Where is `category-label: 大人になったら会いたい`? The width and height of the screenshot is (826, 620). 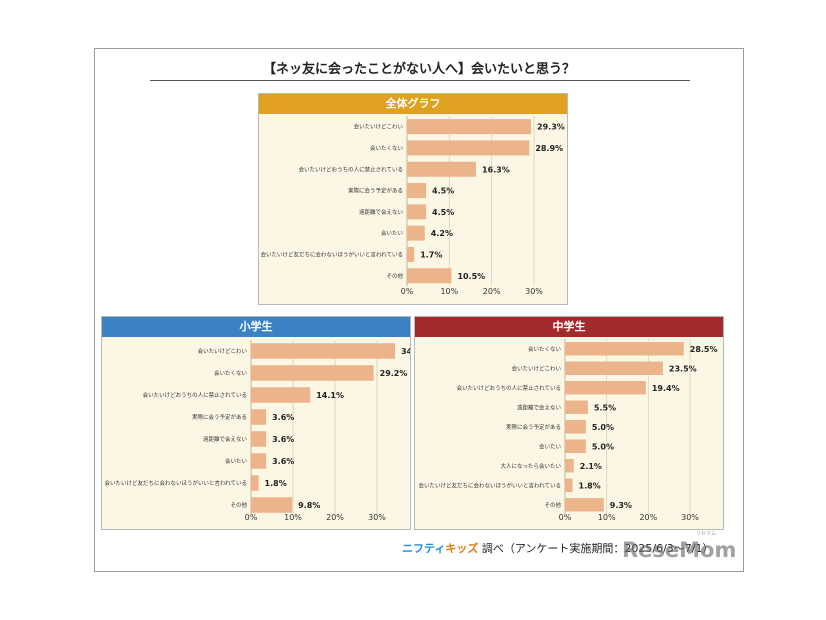 category-label: 大人になったら会いたい is located at coordinates (530, 466).